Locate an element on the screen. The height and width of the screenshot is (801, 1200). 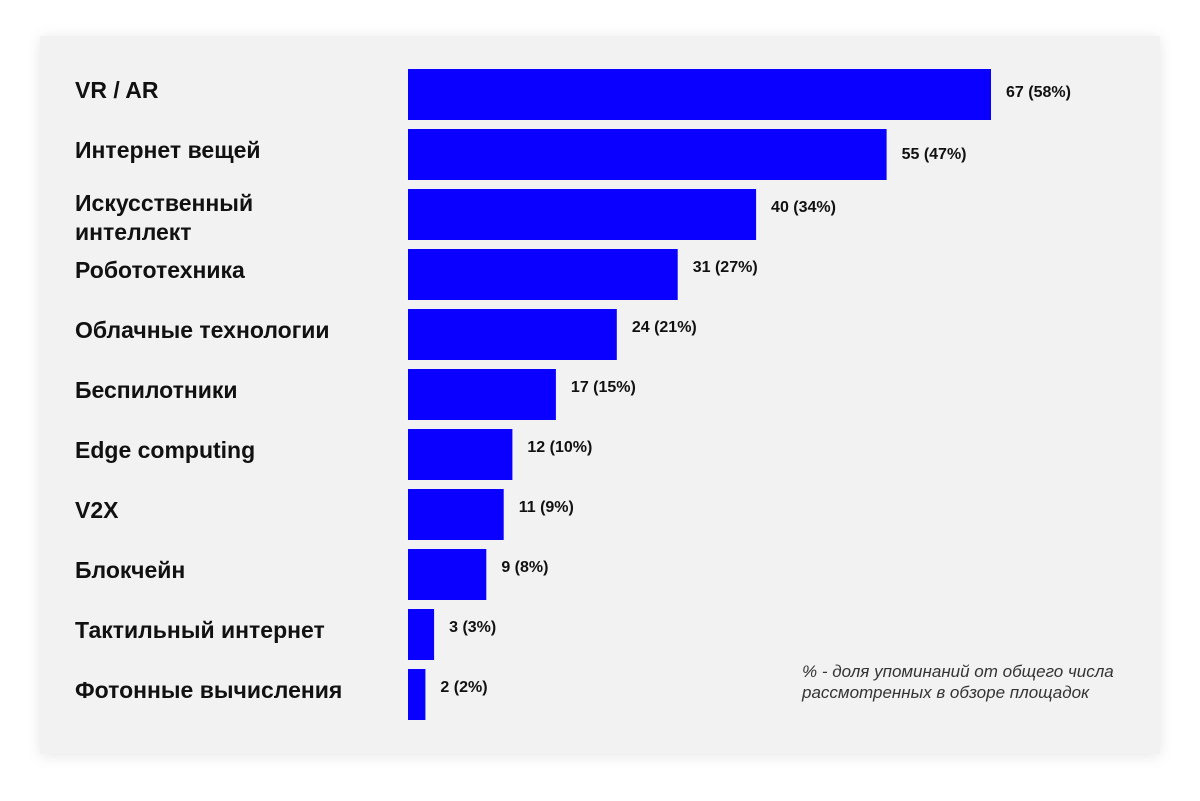
category-label-3: Робототехника is located at coordinates (160, 270).